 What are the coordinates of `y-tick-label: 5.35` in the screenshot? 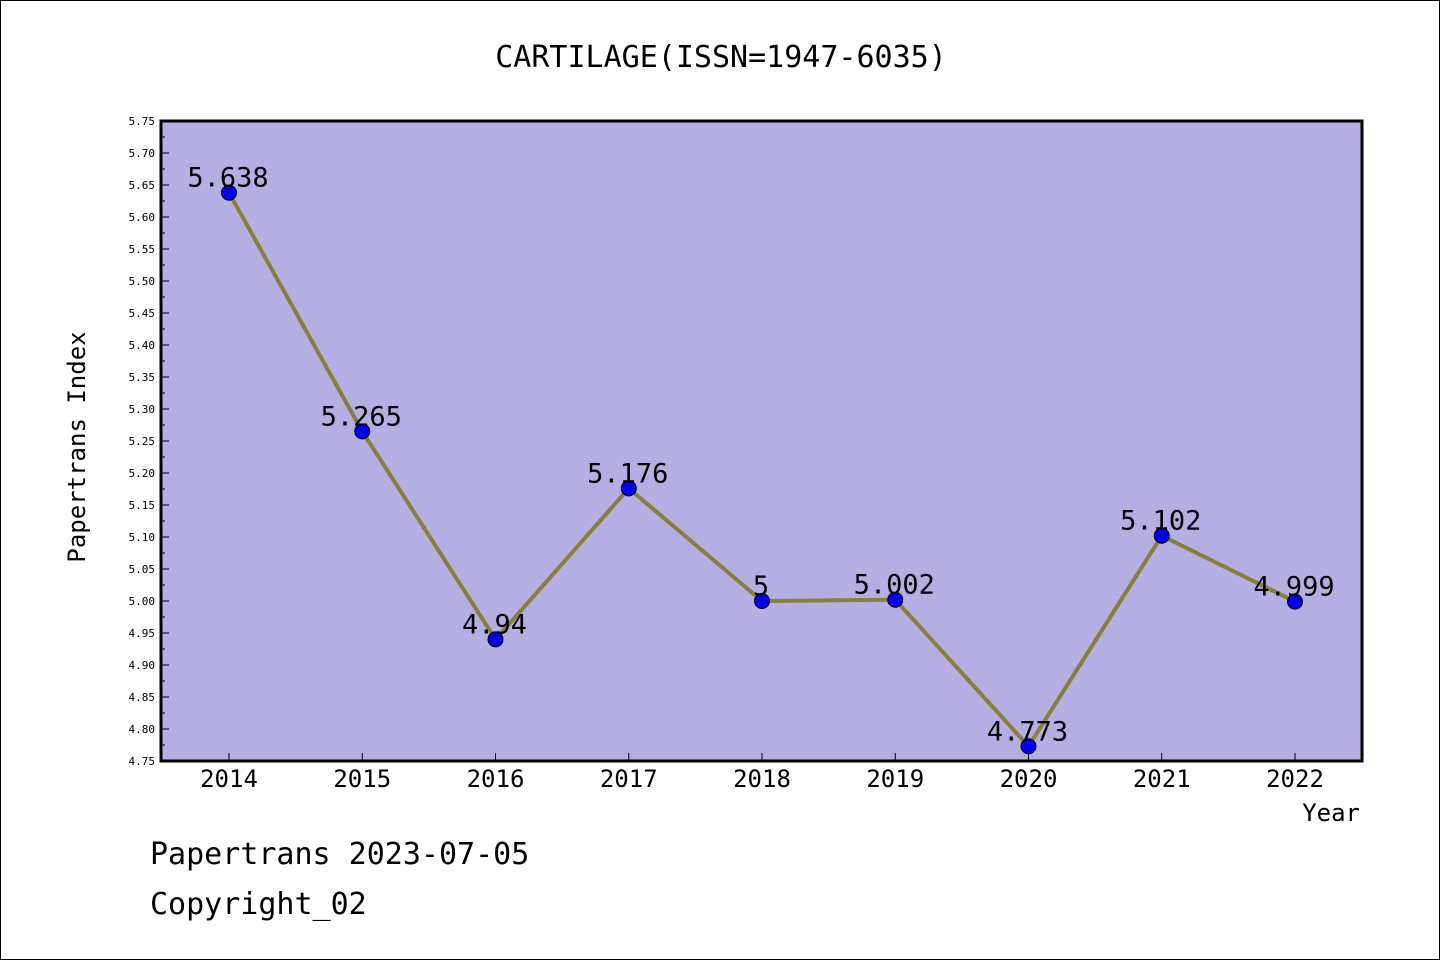 It's located at (142, 377).